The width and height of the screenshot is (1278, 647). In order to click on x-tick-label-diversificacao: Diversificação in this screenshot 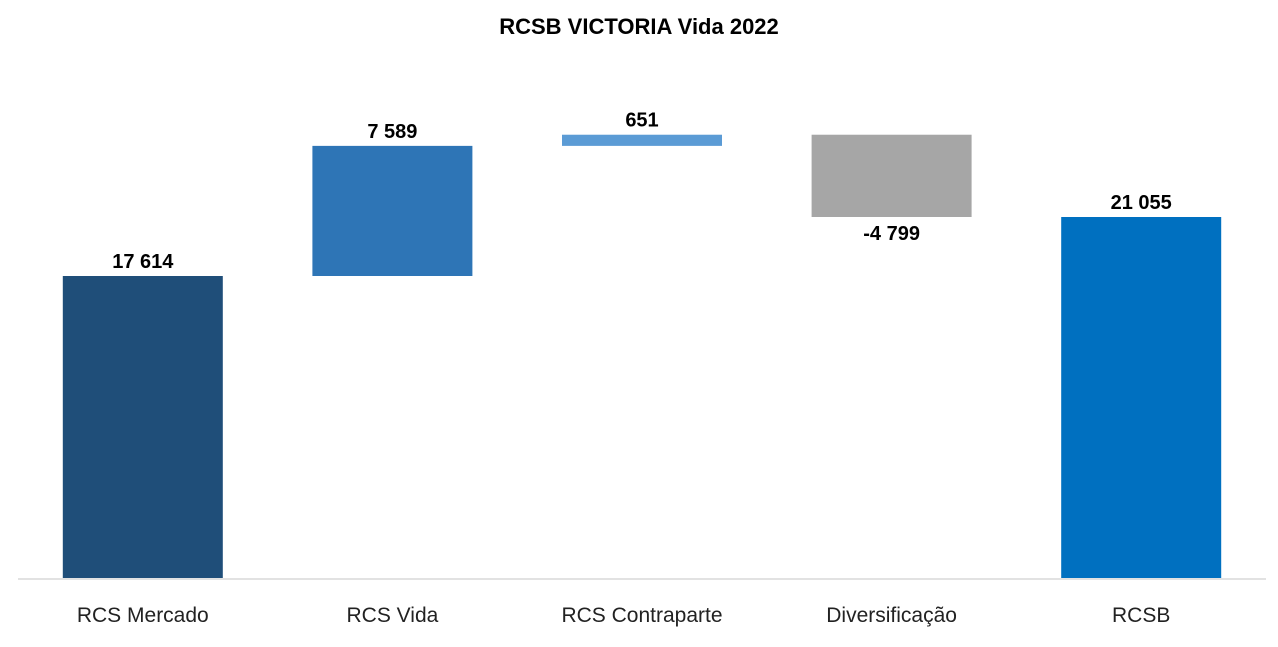, I will do `click(891, 615)`.